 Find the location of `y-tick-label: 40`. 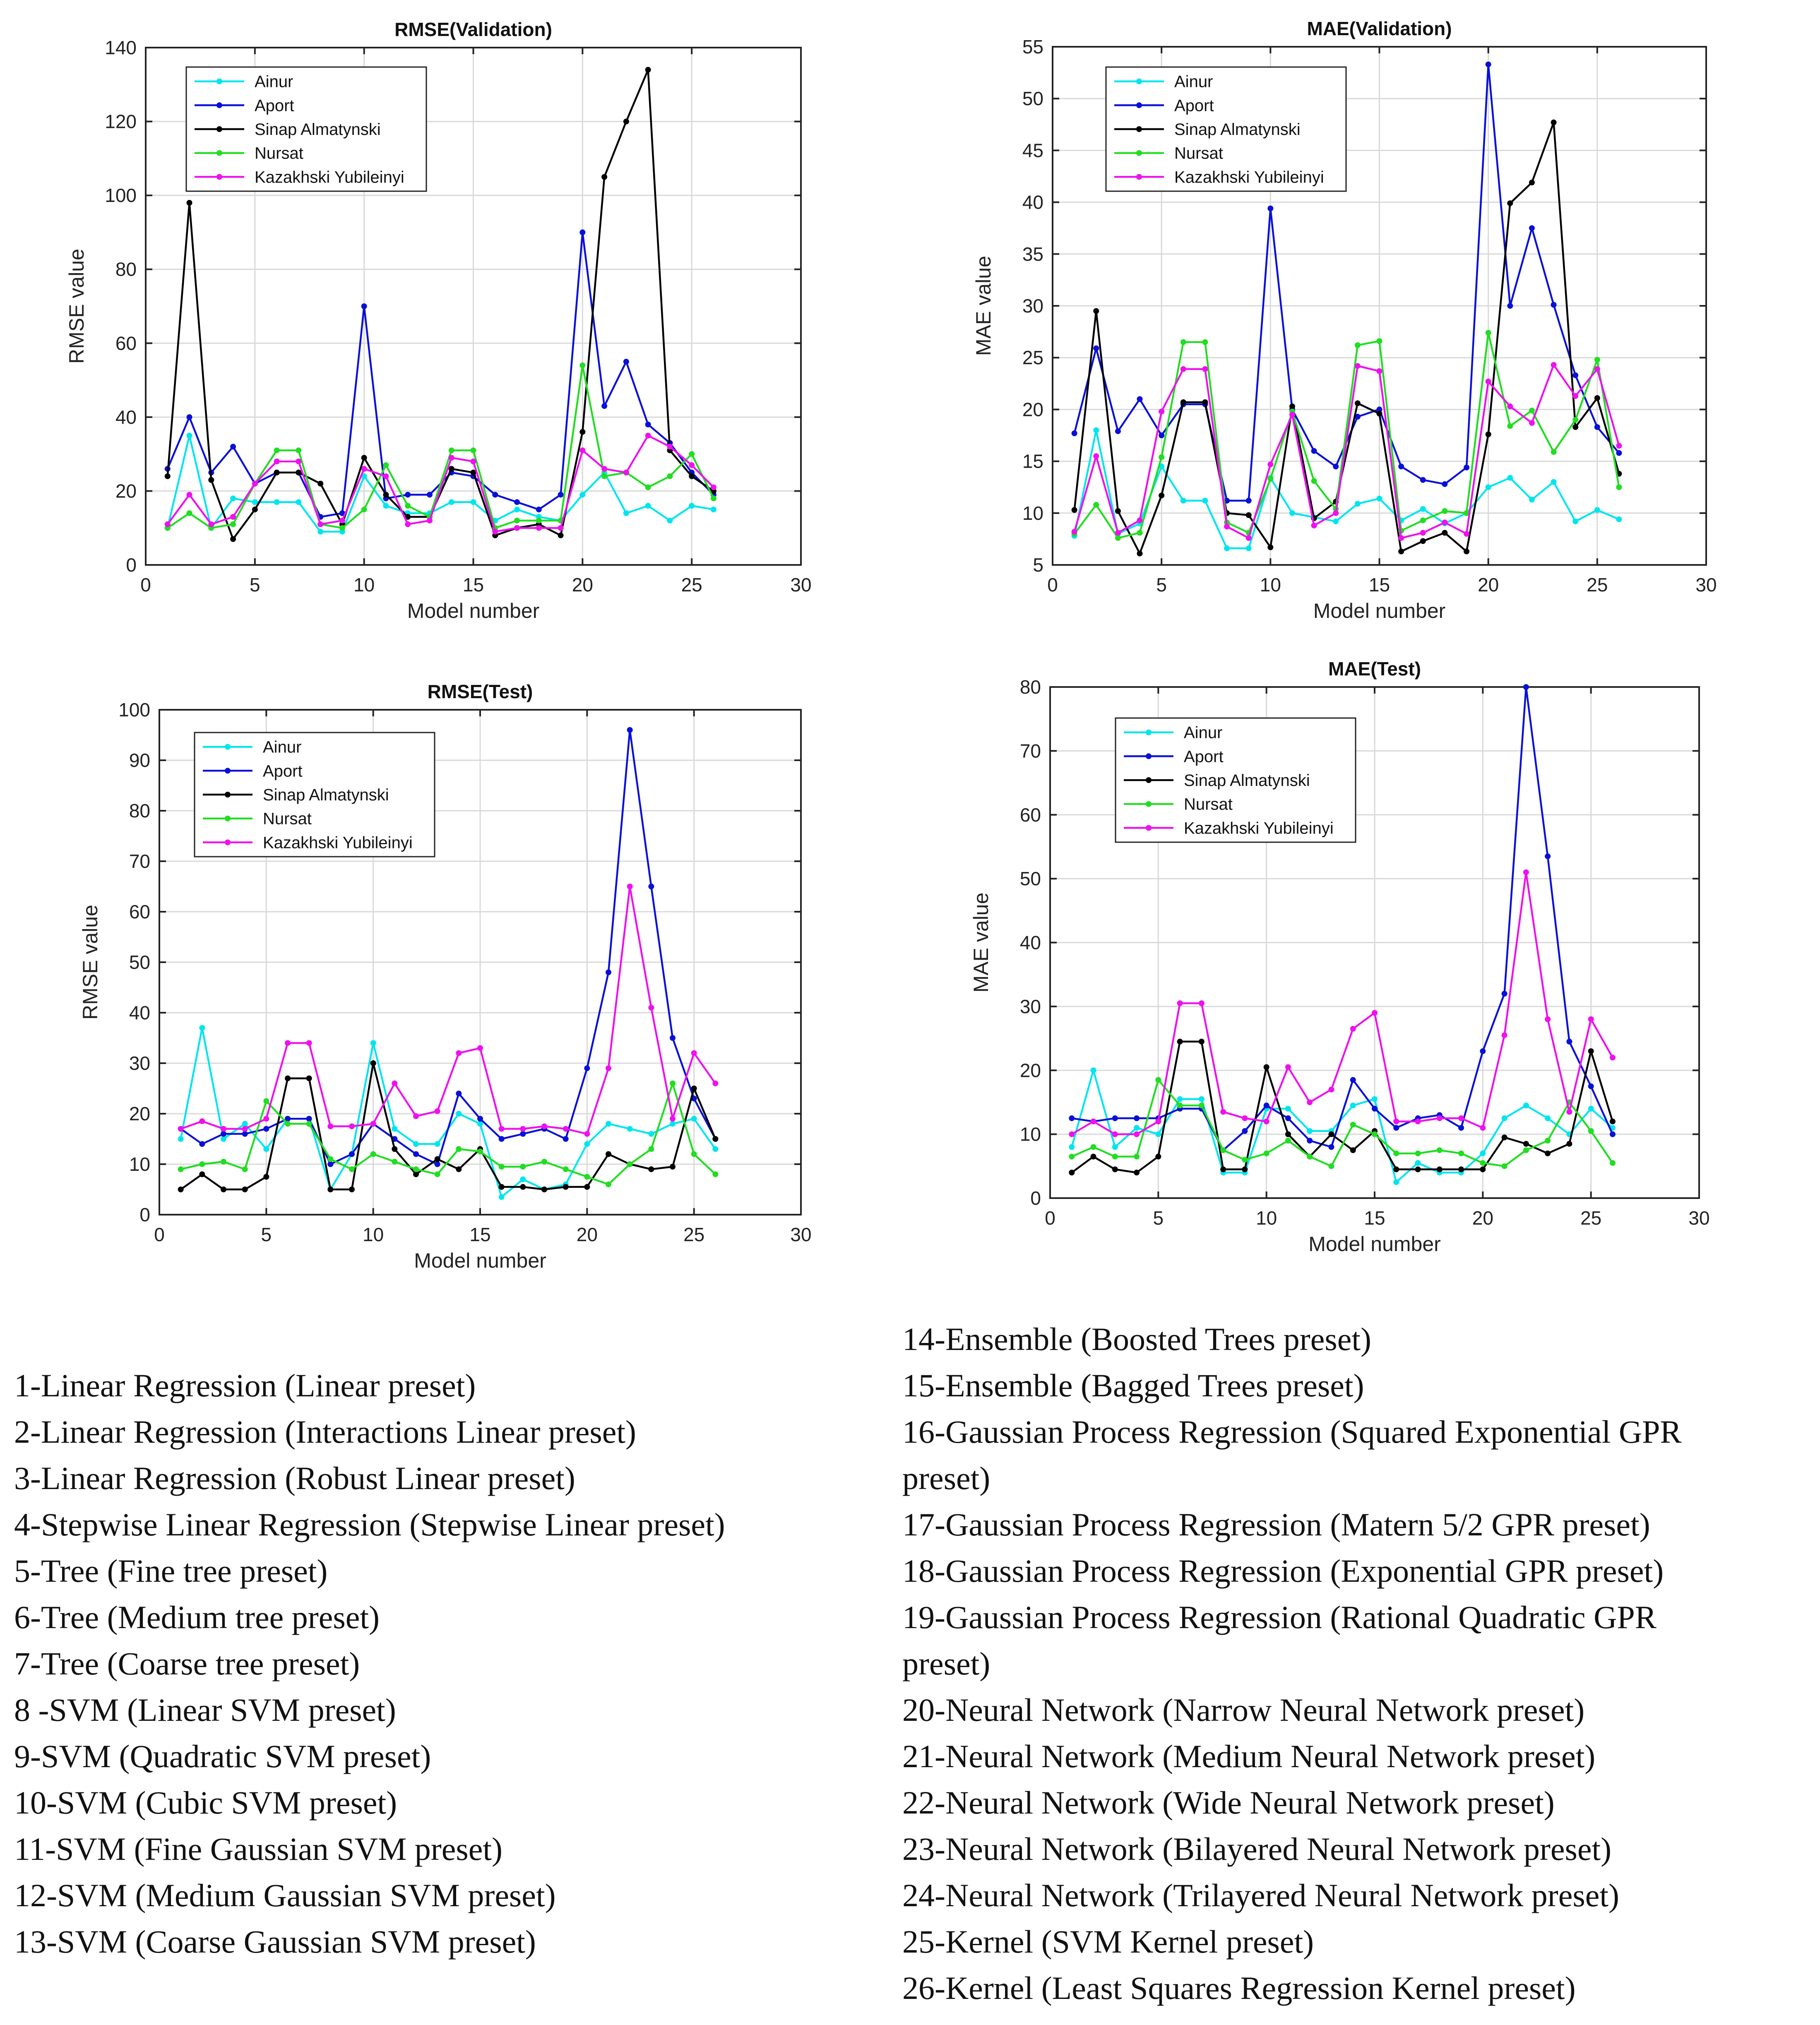

y-tick-label: 40 is located at coordinates (1030, 943).